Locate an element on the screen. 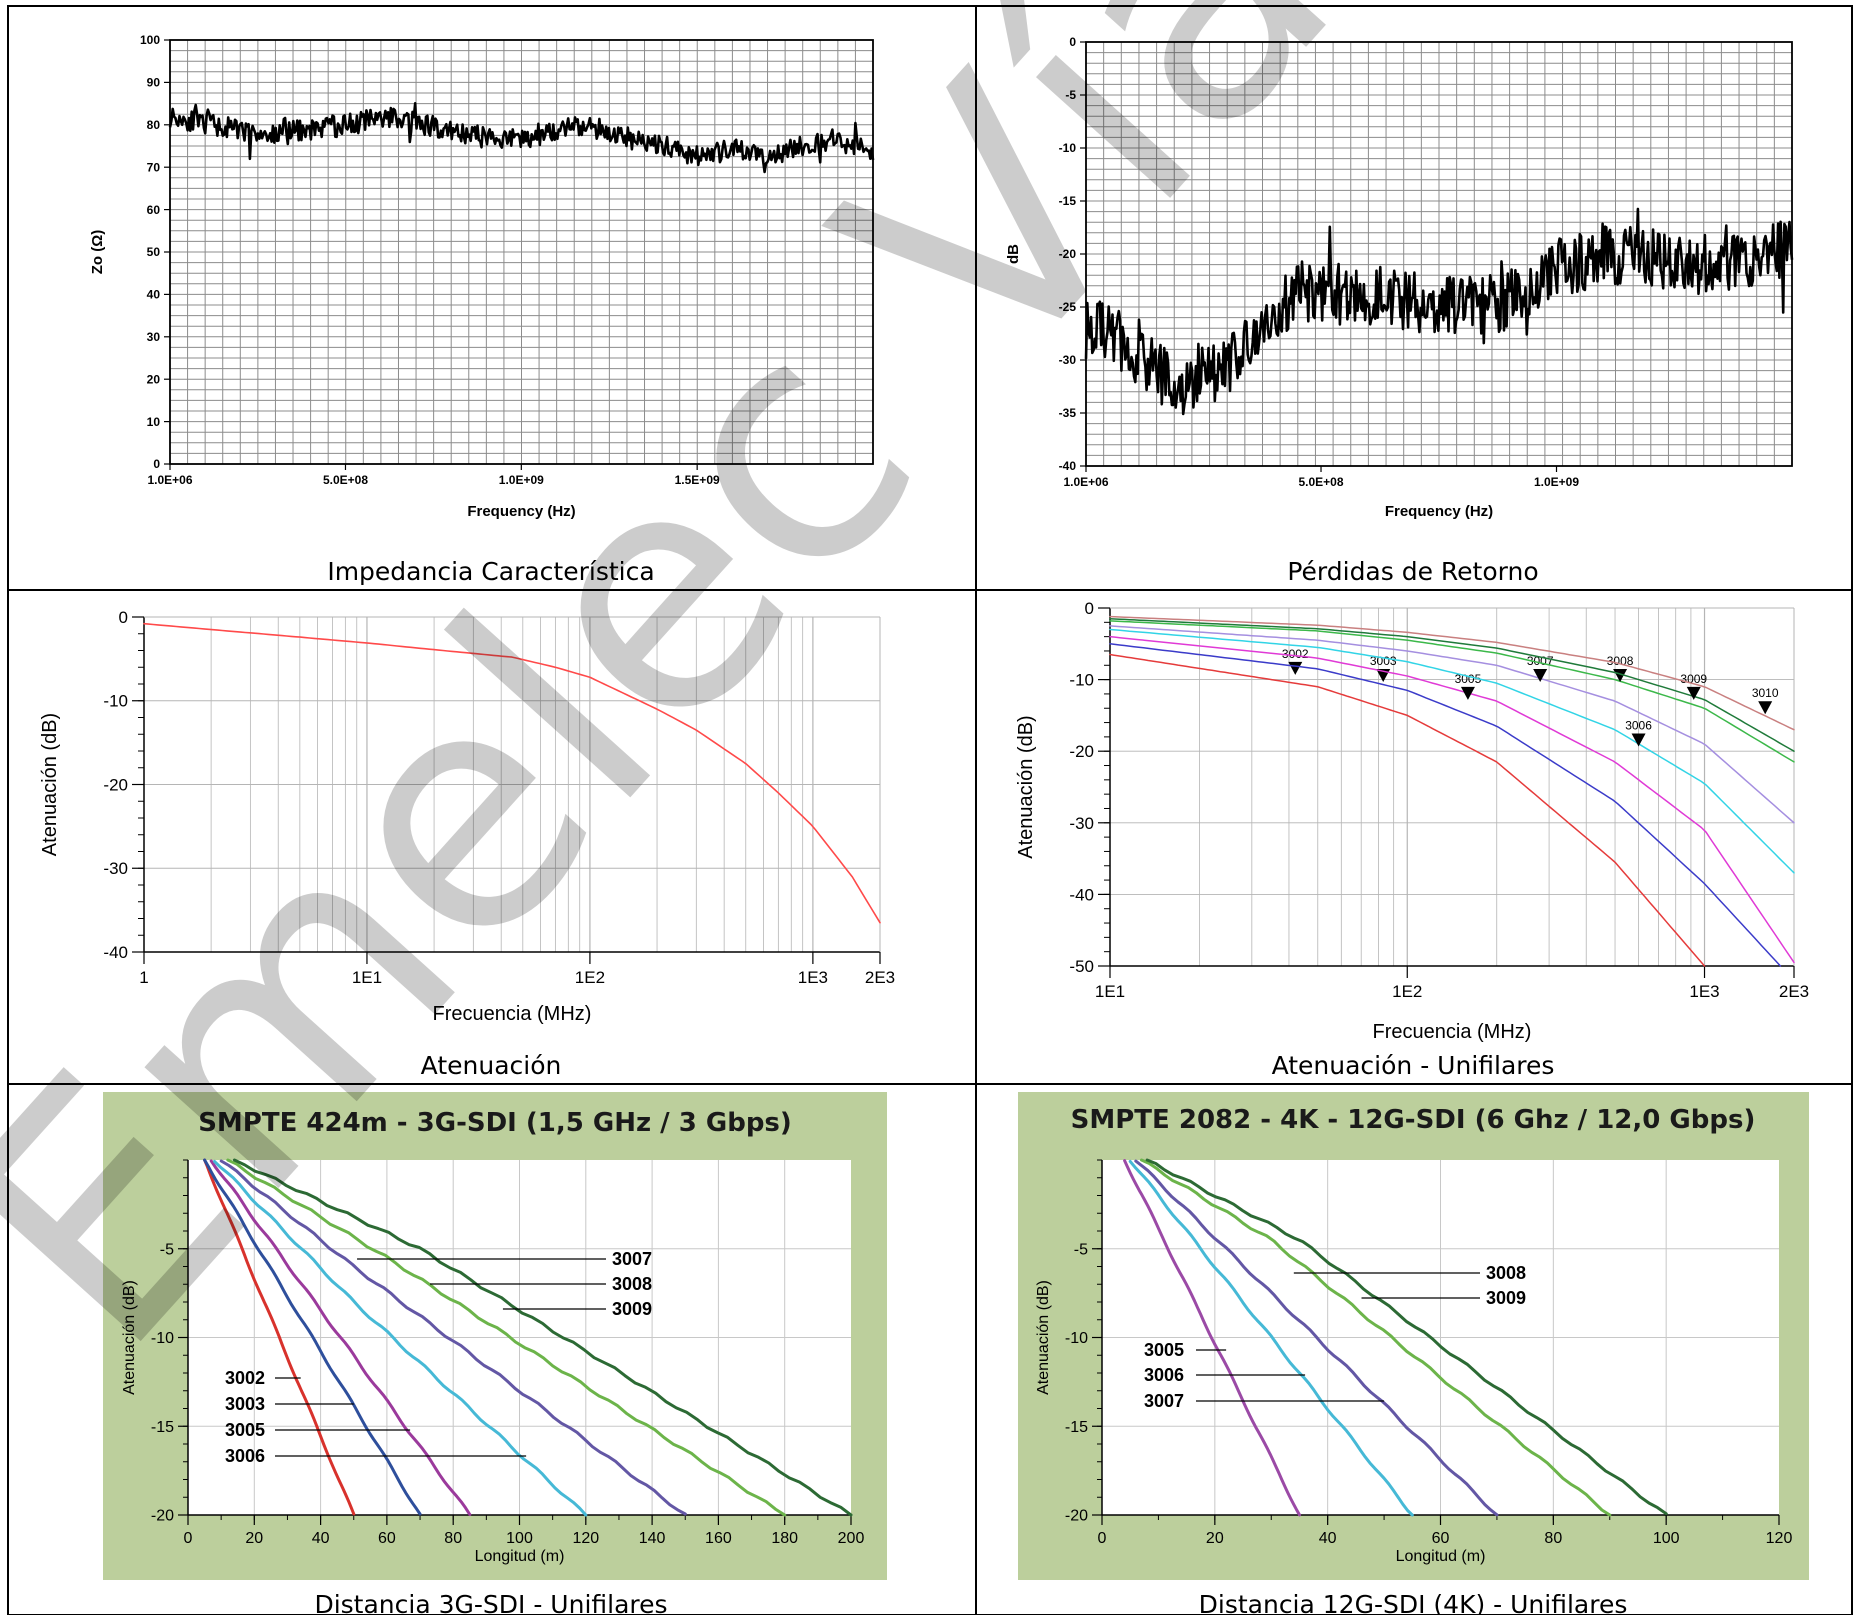 Image resolution: width=1854 pixels, height=1615 pixels. x-tick-label: 1 is located at coordinates (143, 977).